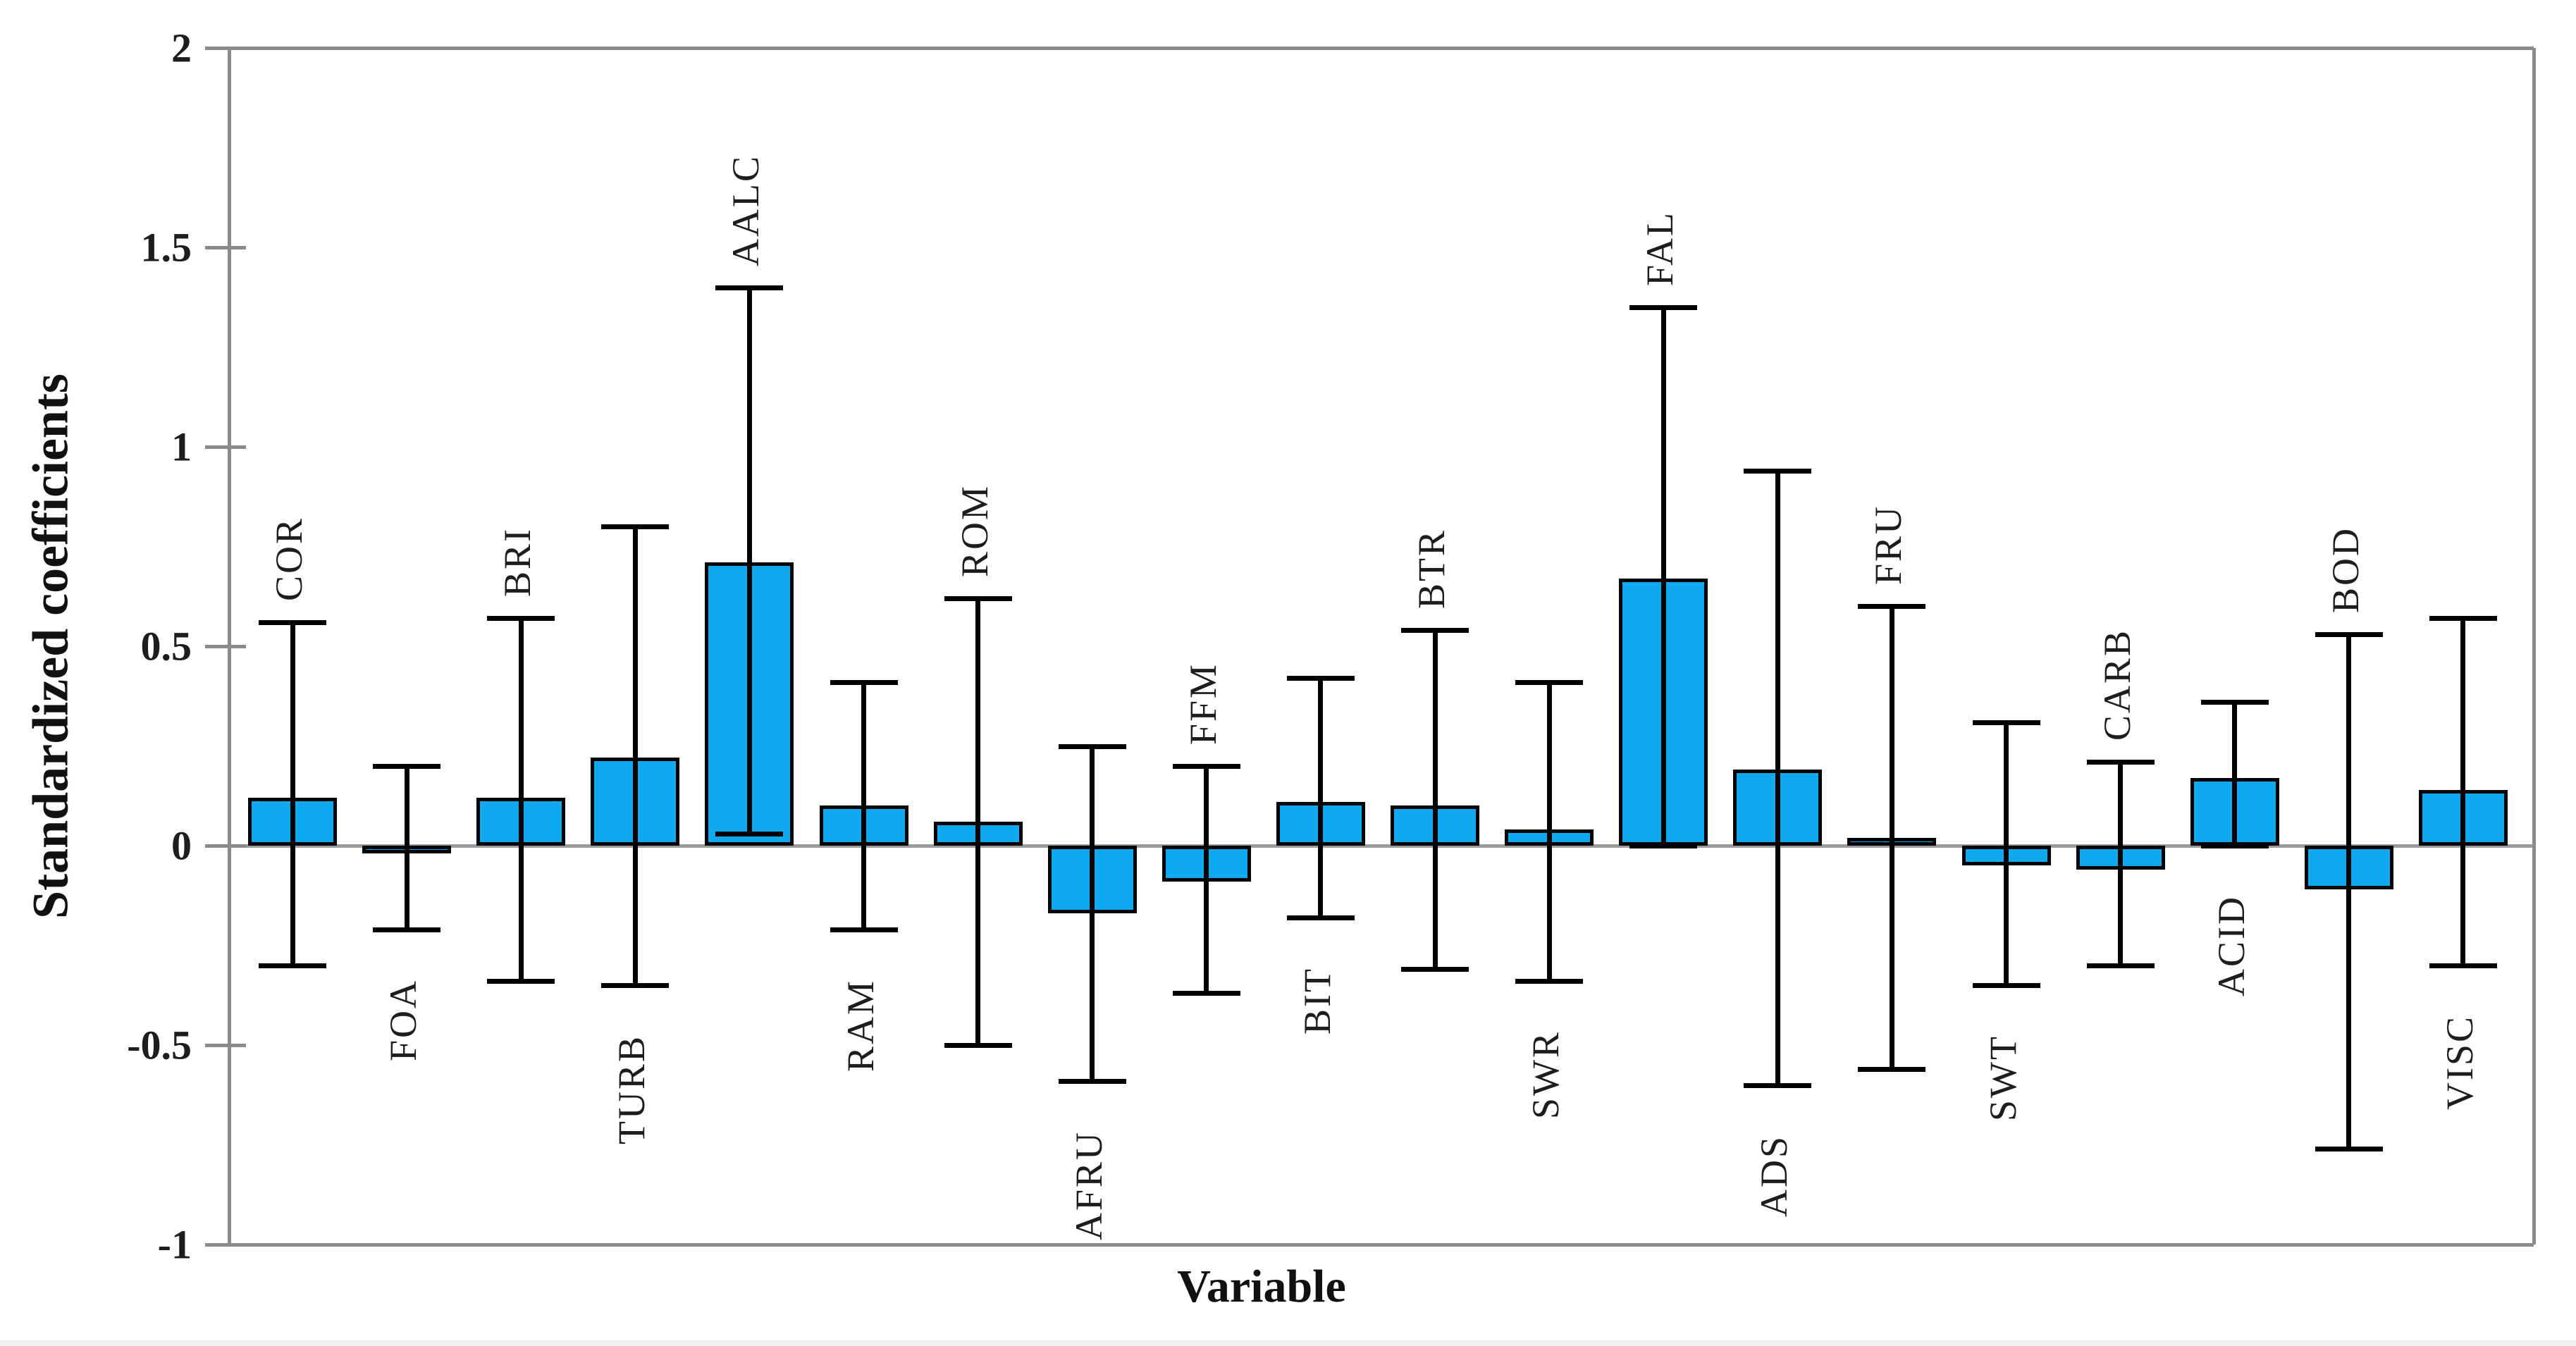 This screenshot has height=1346, width=2576. Describe the element at coordinates (1320, 678) in the screenshot. I see `error-cap-top-BIT` at that location.